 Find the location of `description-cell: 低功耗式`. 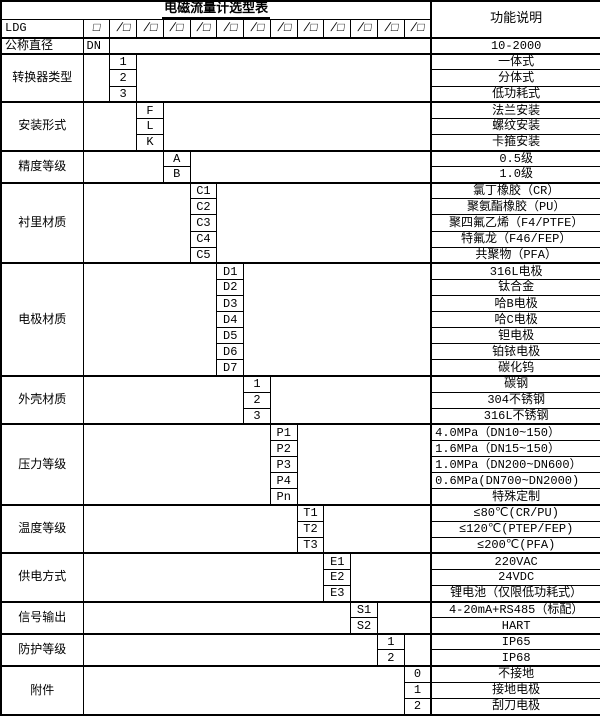

description-cell: 低功耗式 is located at coordinates (515, 94).